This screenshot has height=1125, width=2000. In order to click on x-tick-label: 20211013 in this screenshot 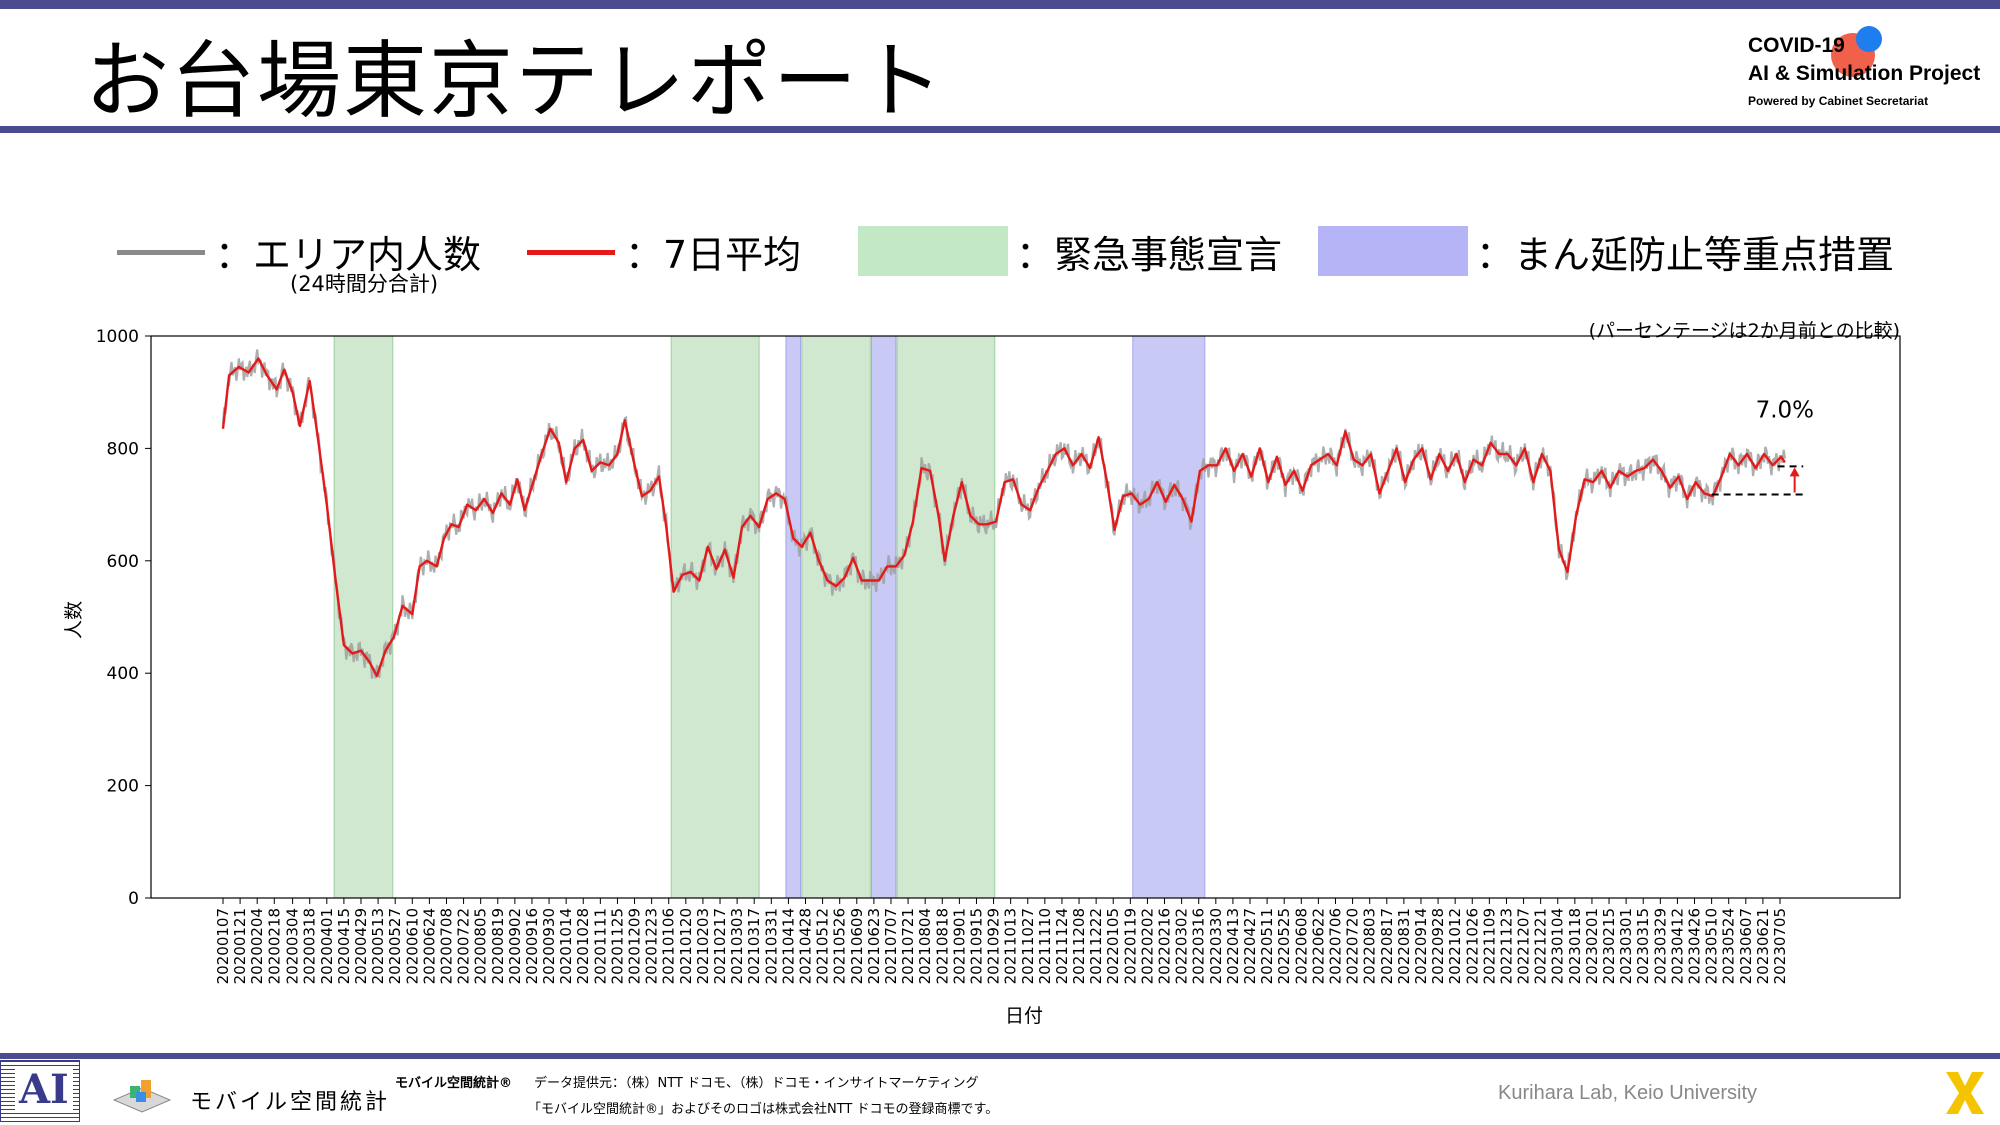, I will do `click(1011, 946)`.